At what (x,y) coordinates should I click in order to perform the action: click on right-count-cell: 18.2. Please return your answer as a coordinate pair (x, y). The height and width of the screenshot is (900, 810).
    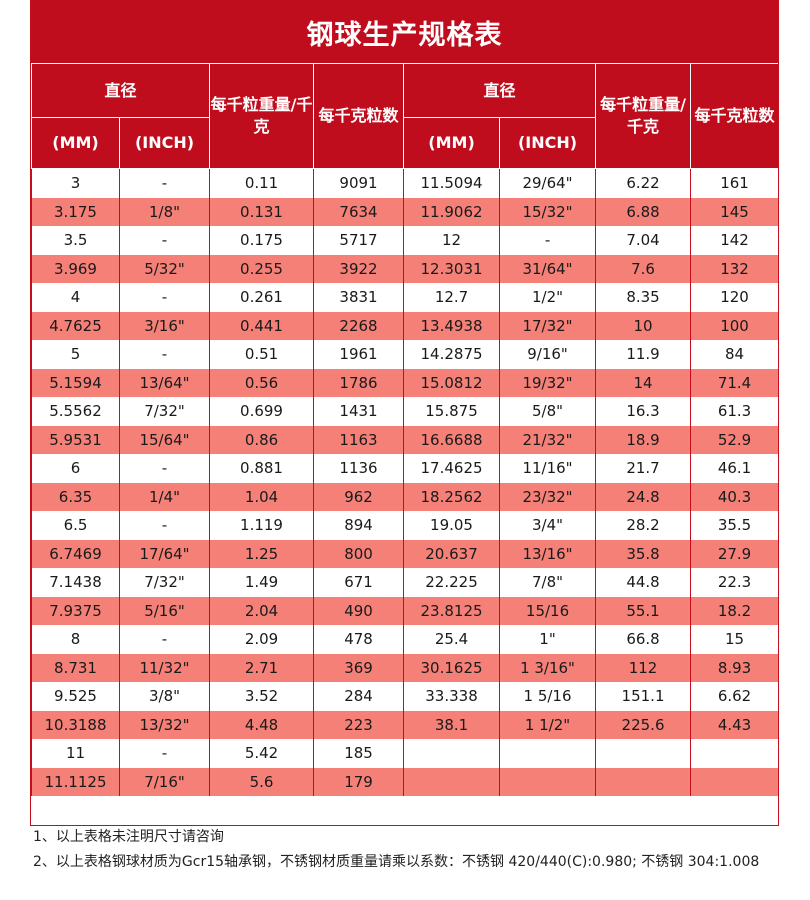
    Looking at the image, I should click on (734, 610).